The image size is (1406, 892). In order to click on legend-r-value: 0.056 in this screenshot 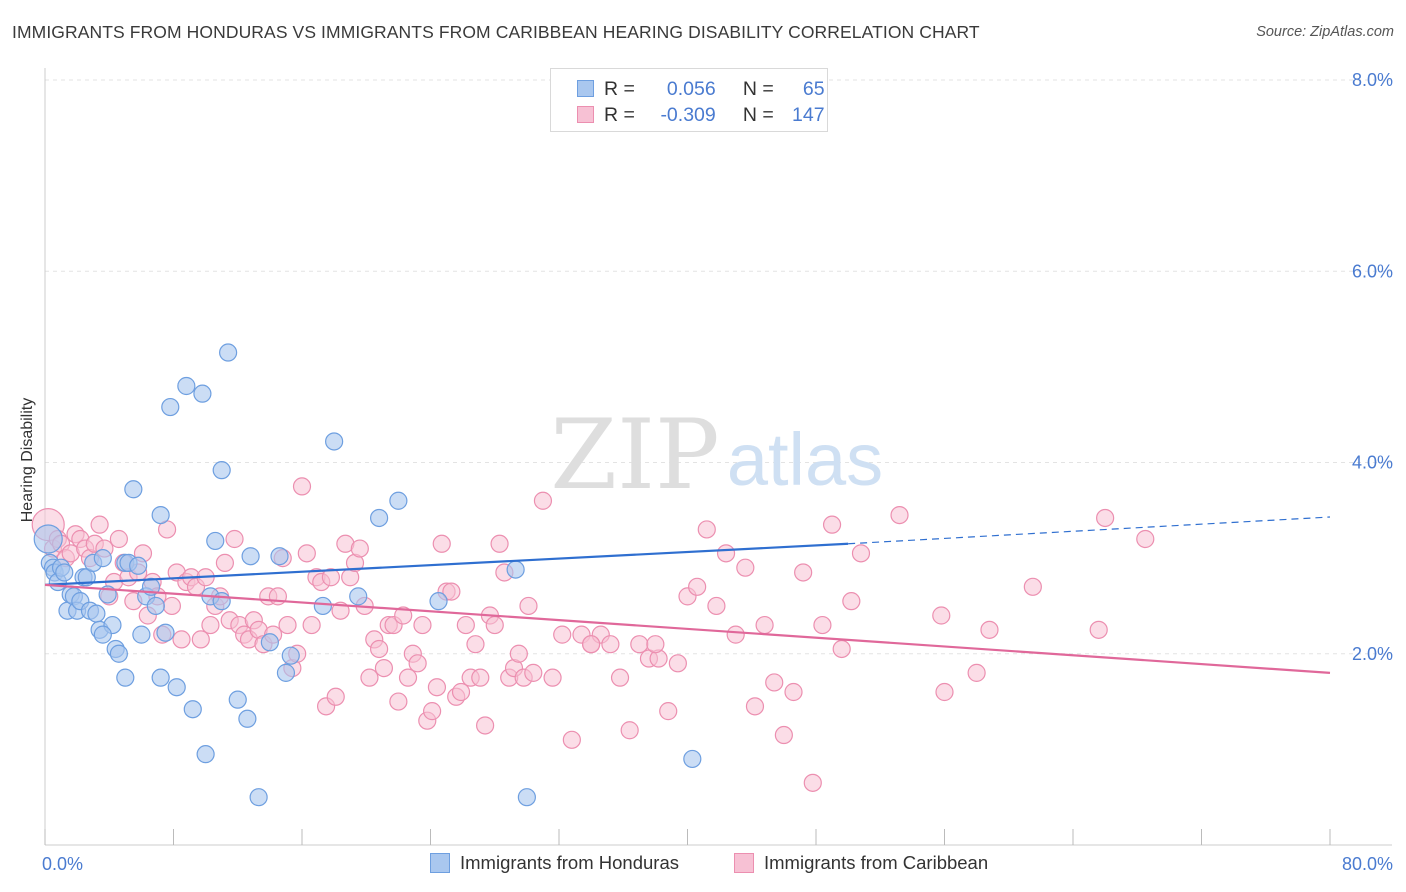, I will do `click(691, 89)`.